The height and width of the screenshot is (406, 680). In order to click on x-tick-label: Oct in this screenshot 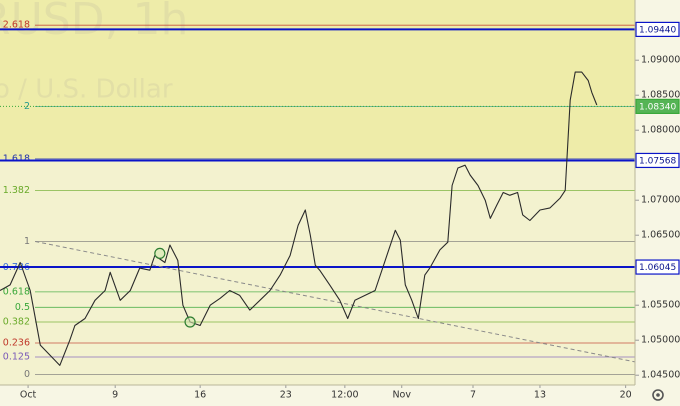, I will do `click(28, 395)`.